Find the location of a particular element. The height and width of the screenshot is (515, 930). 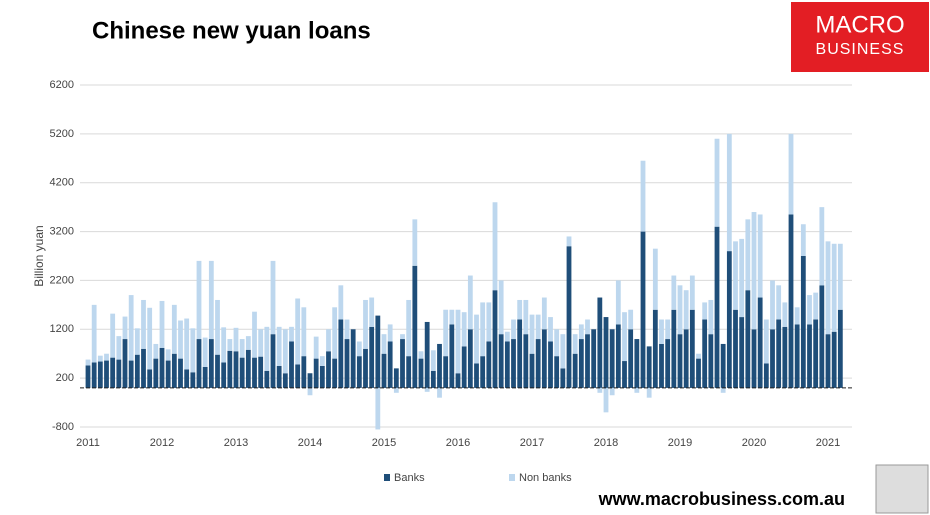

y-tick-label: 200 is located at coordinates (65, 378).